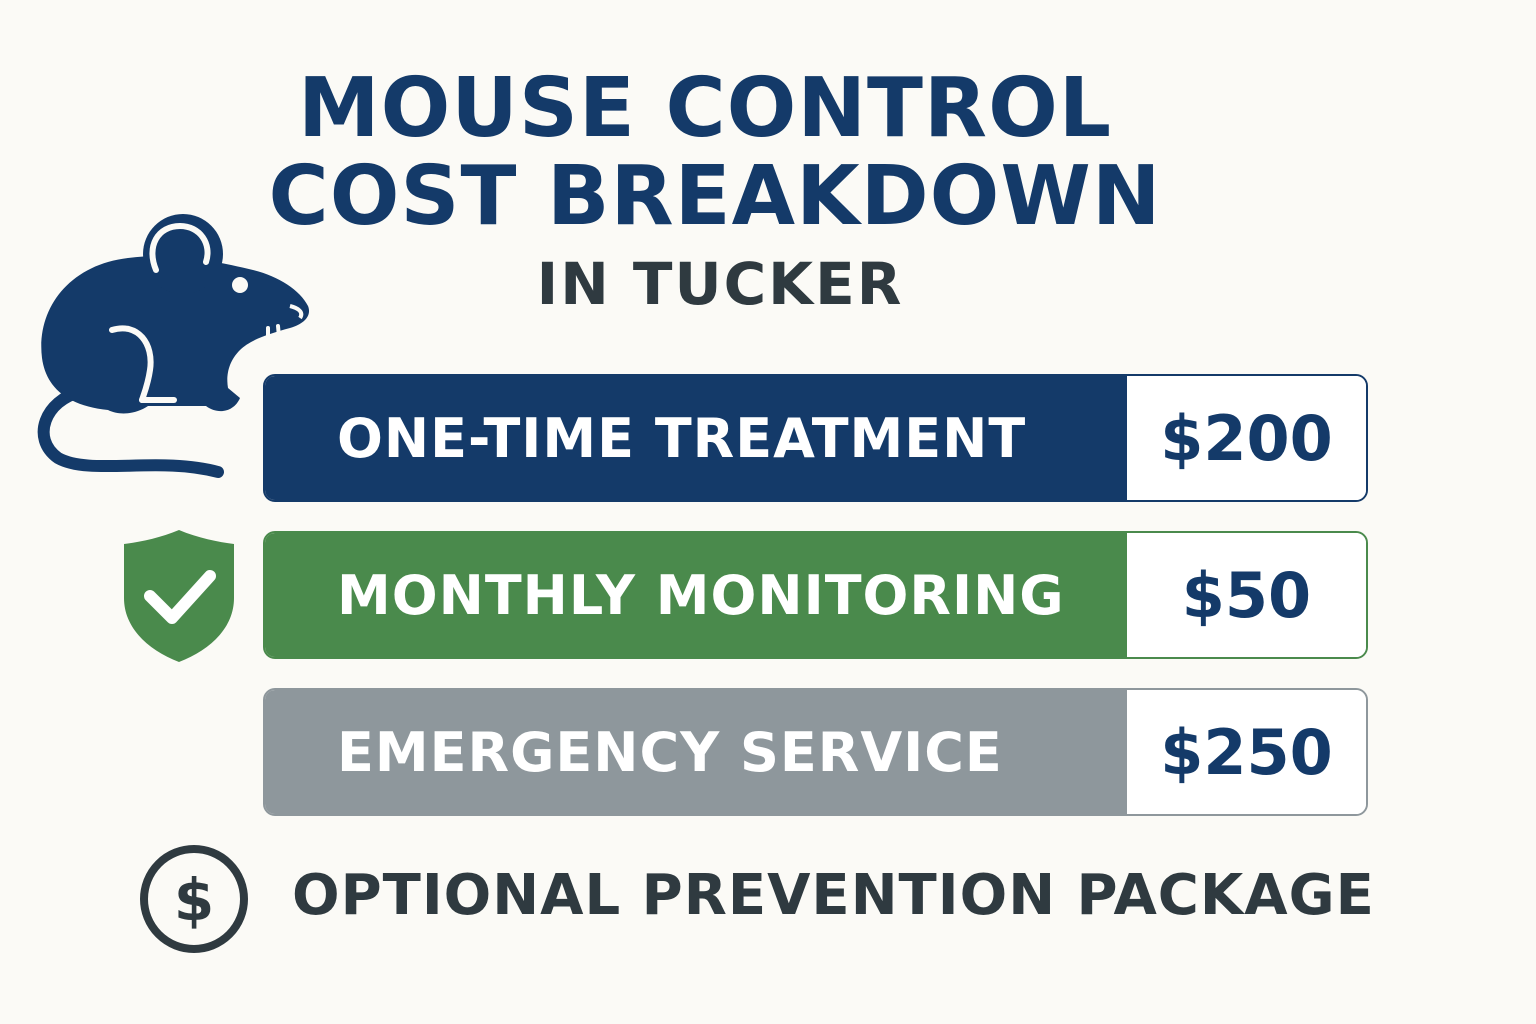 Image resolution: width=1536 pixels, height=1024 pixels. Describe the element at coordinates (696, 438) in the screenshot. I see `service-label: ONE-TIME TREATMENT` at that location.